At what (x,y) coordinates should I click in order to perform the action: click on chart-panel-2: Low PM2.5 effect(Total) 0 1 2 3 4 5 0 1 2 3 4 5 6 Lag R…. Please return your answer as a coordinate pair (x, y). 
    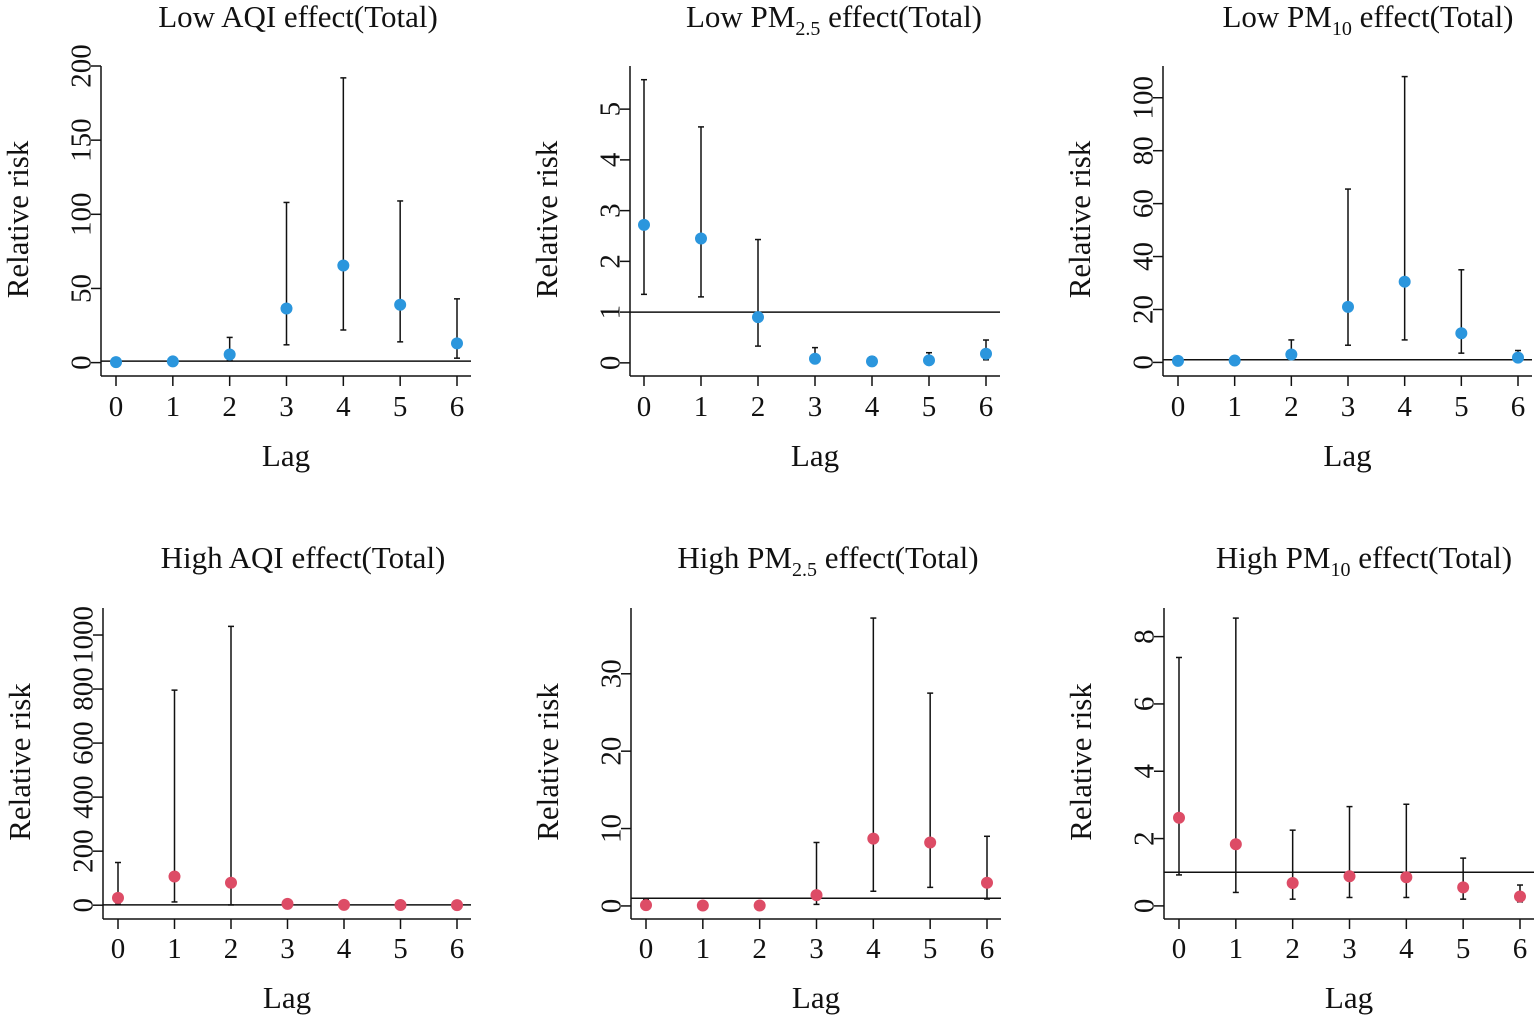
    Looking at the image, I should click on (764, 236).